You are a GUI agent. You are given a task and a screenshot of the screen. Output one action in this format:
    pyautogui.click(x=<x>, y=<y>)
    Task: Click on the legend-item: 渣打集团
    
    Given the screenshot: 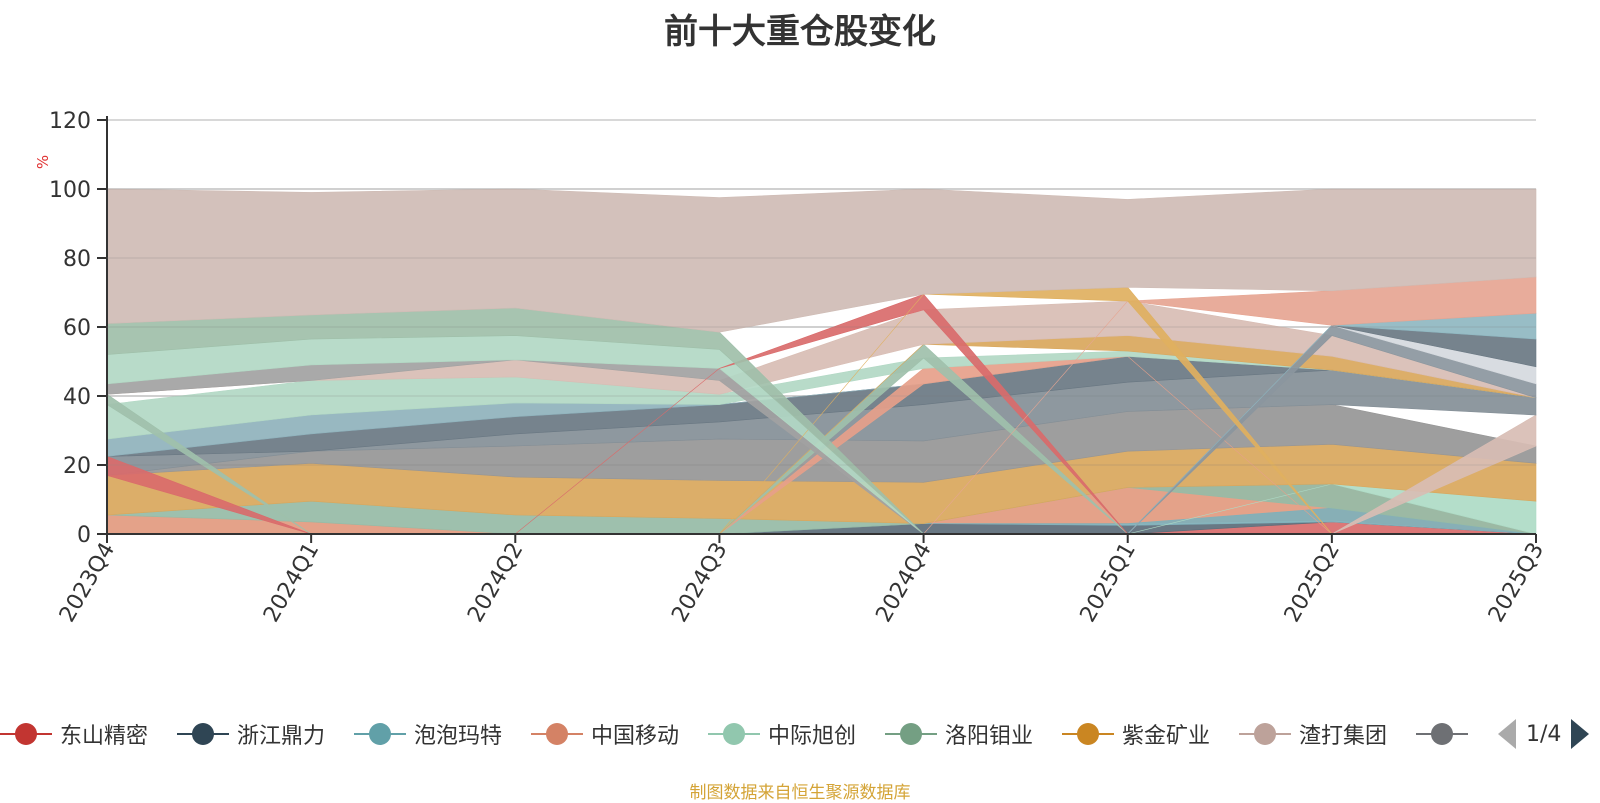 What is the action you would take?
    pyautogui.click(x=1313, y=734)
    